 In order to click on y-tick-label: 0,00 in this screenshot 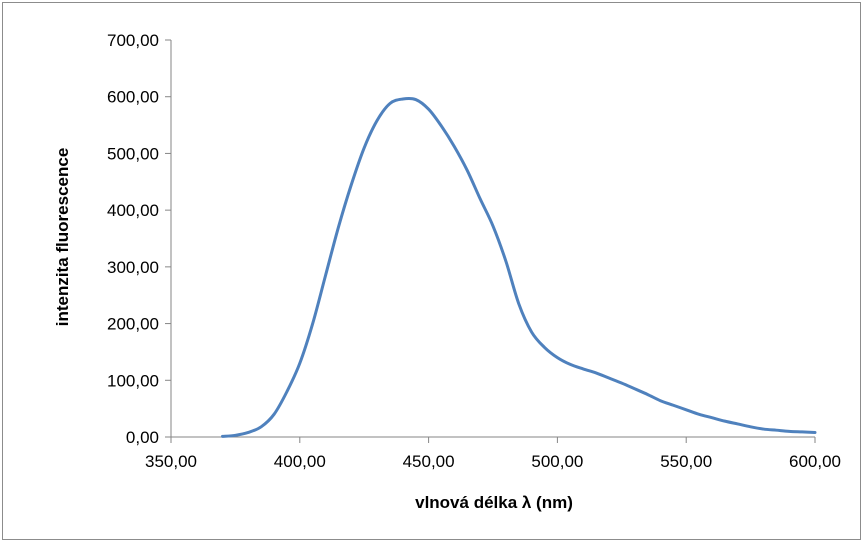, I will do `click(142, 437)`.